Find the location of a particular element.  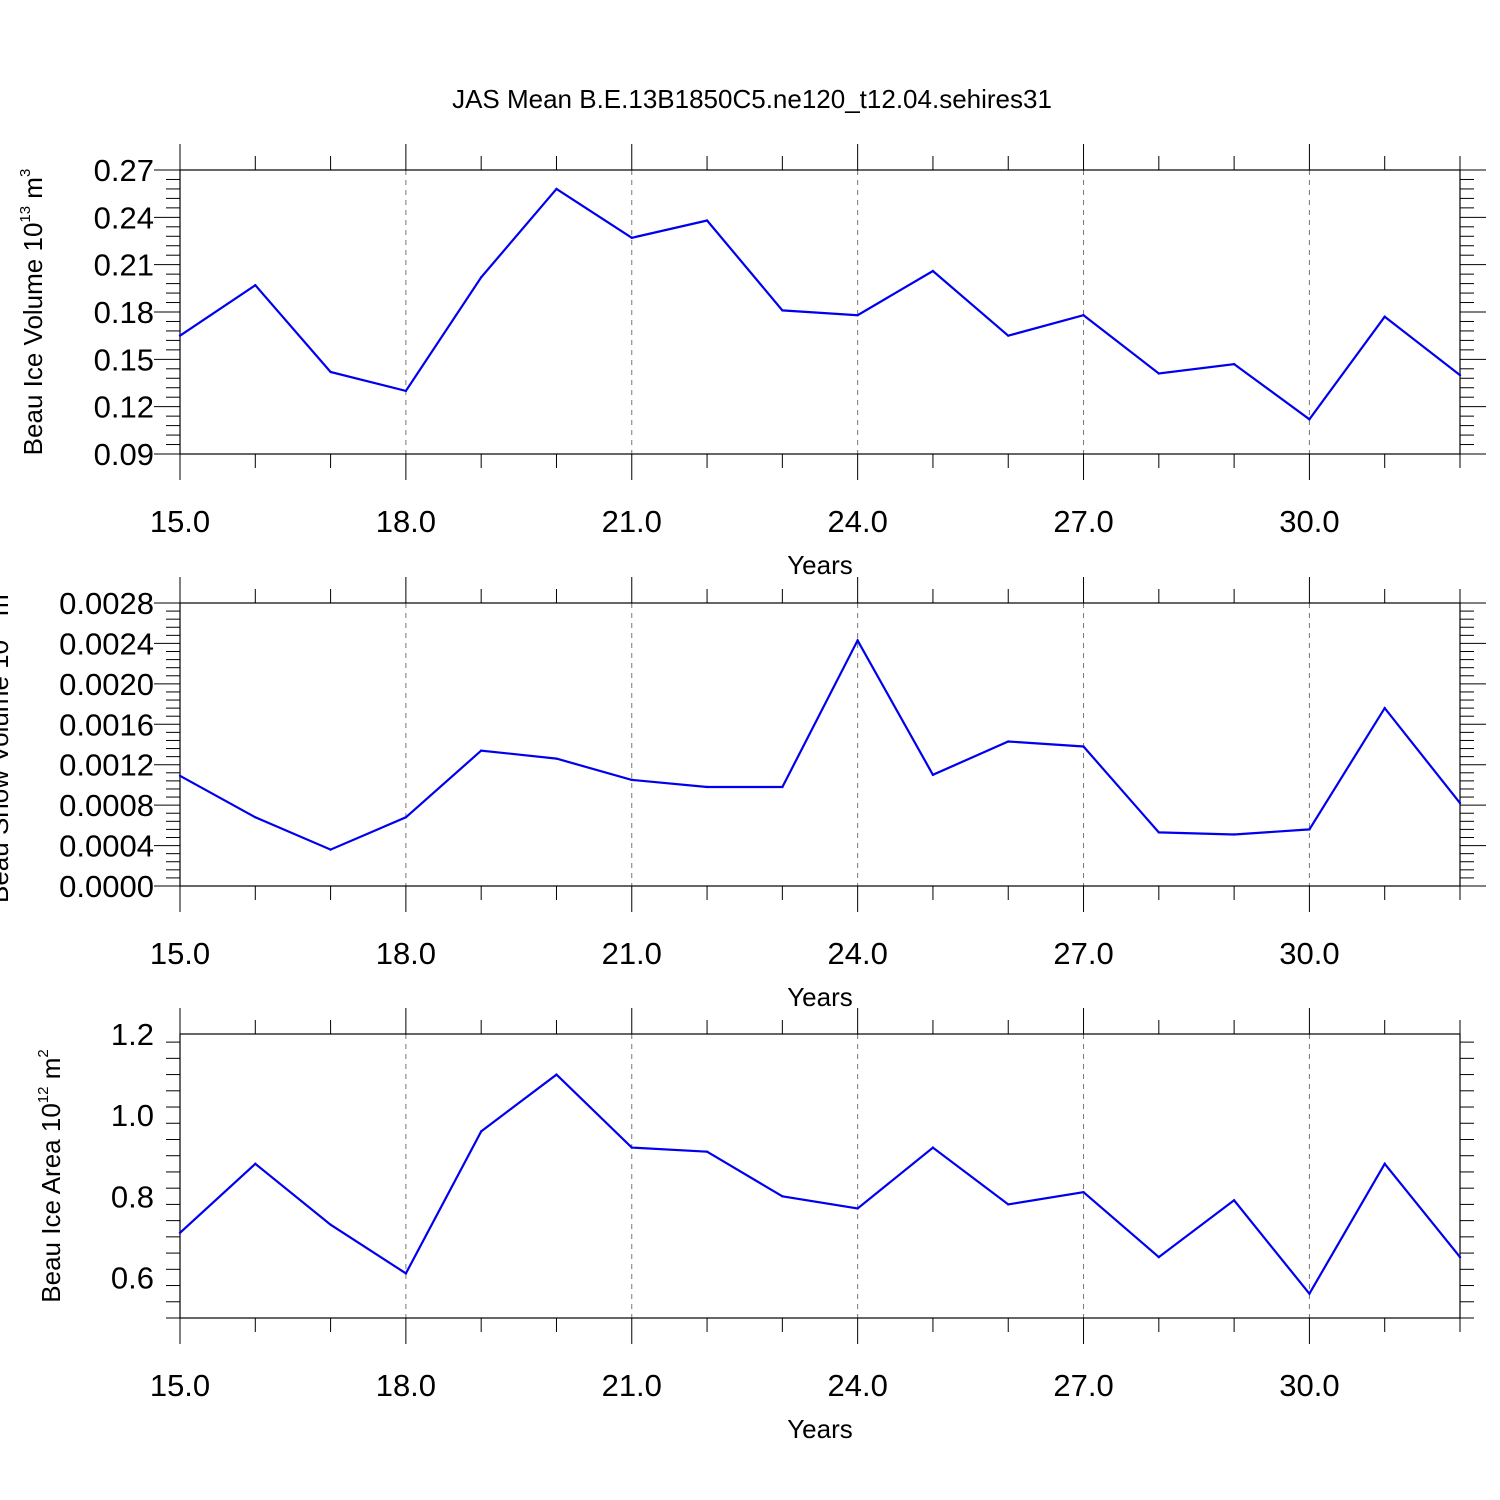

y-tick-label: 1.0 is located at coordinates (132, 1115).